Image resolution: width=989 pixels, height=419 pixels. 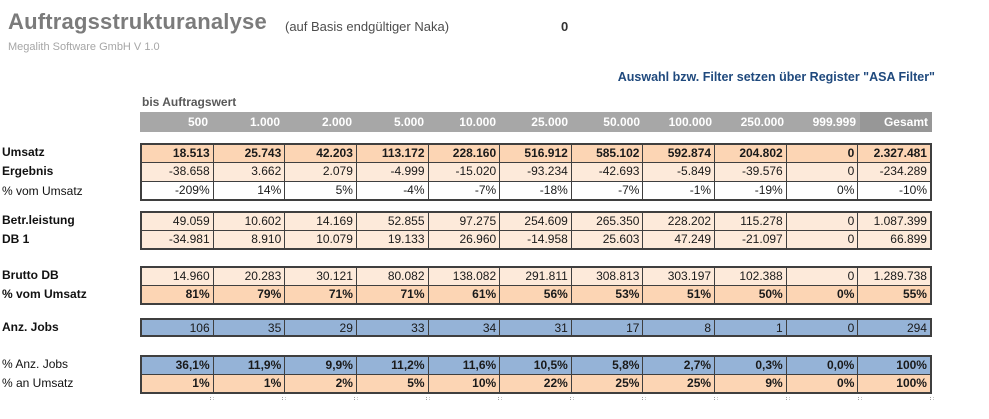 I want to click on data-cell: 11,6%, so click(x=464, y=366).